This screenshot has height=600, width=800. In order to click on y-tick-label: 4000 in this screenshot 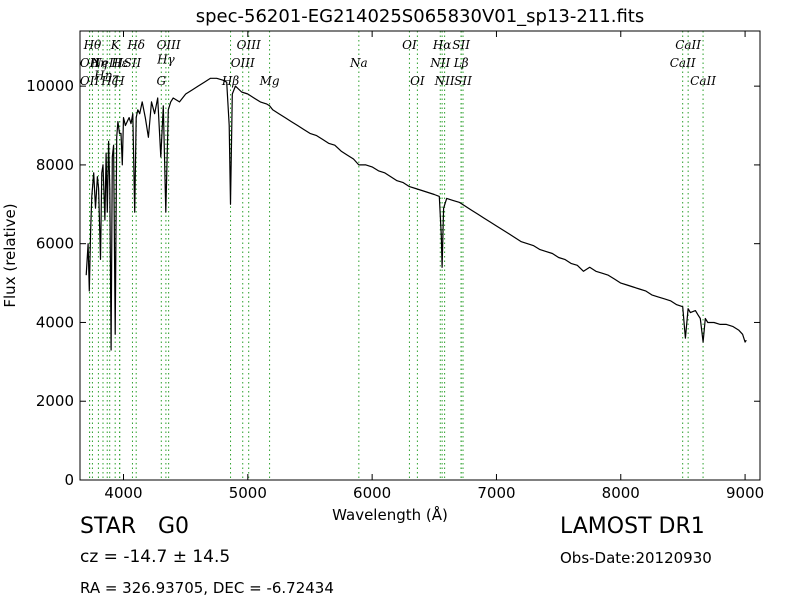, I will do `click(55, 322)`.